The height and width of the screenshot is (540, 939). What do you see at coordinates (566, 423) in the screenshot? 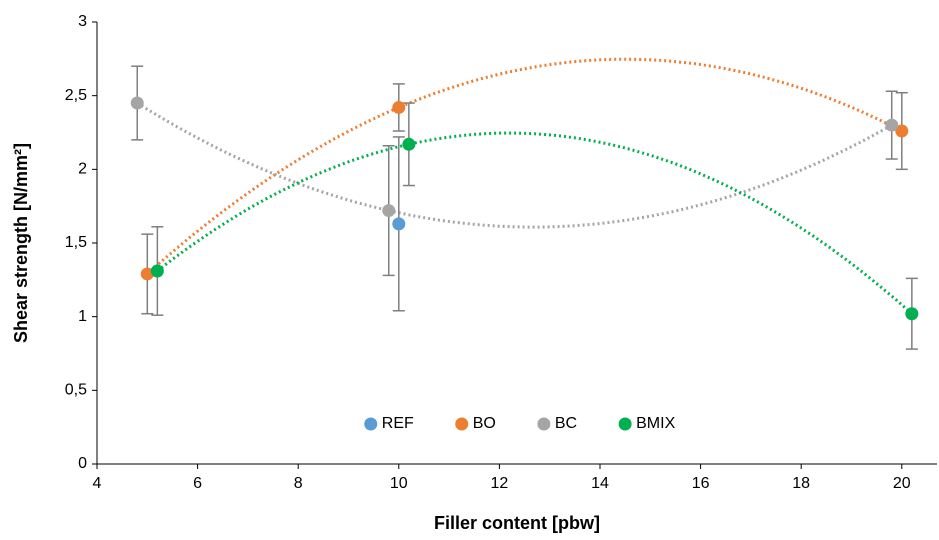
I see `legend-label: BC` at bounding box center [566, 423].